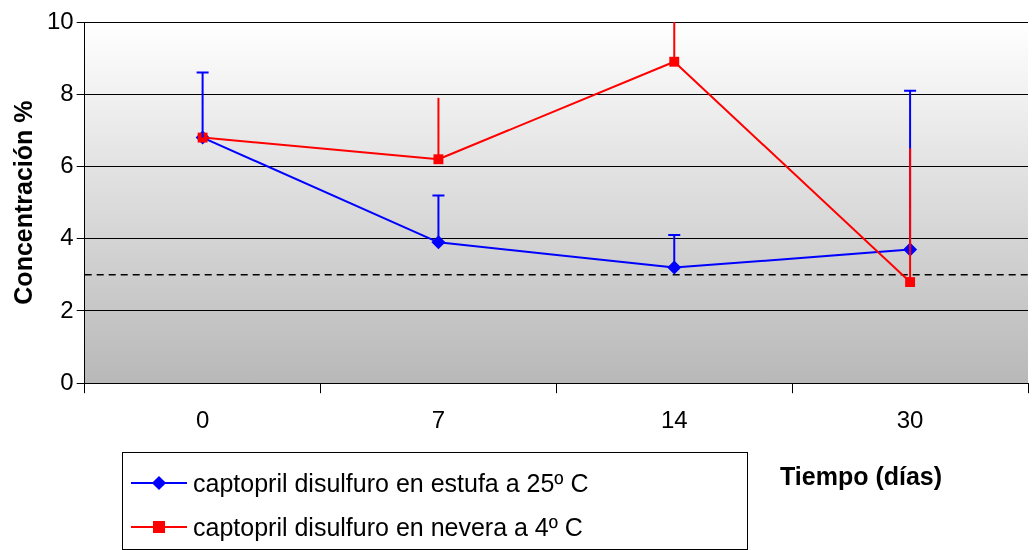  What do you see at coordinates (67, 92) in the screenshot?
I see `y-tick-label: 8` at bounding box center [67, 92].